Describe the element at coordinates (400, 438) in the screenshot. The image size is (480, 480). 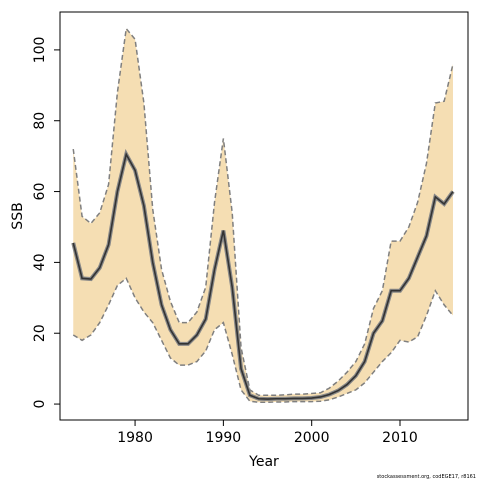
I see `x-tick-label: 2010` at that location.